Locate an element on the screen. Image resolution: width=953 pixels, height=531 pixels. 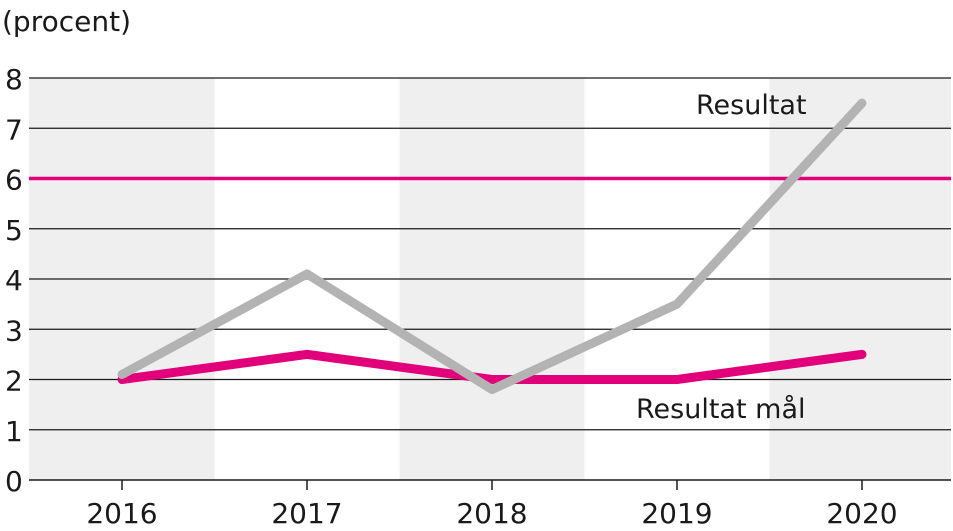
y-tick-label-1: 1 is located at coordinates (14, 431).